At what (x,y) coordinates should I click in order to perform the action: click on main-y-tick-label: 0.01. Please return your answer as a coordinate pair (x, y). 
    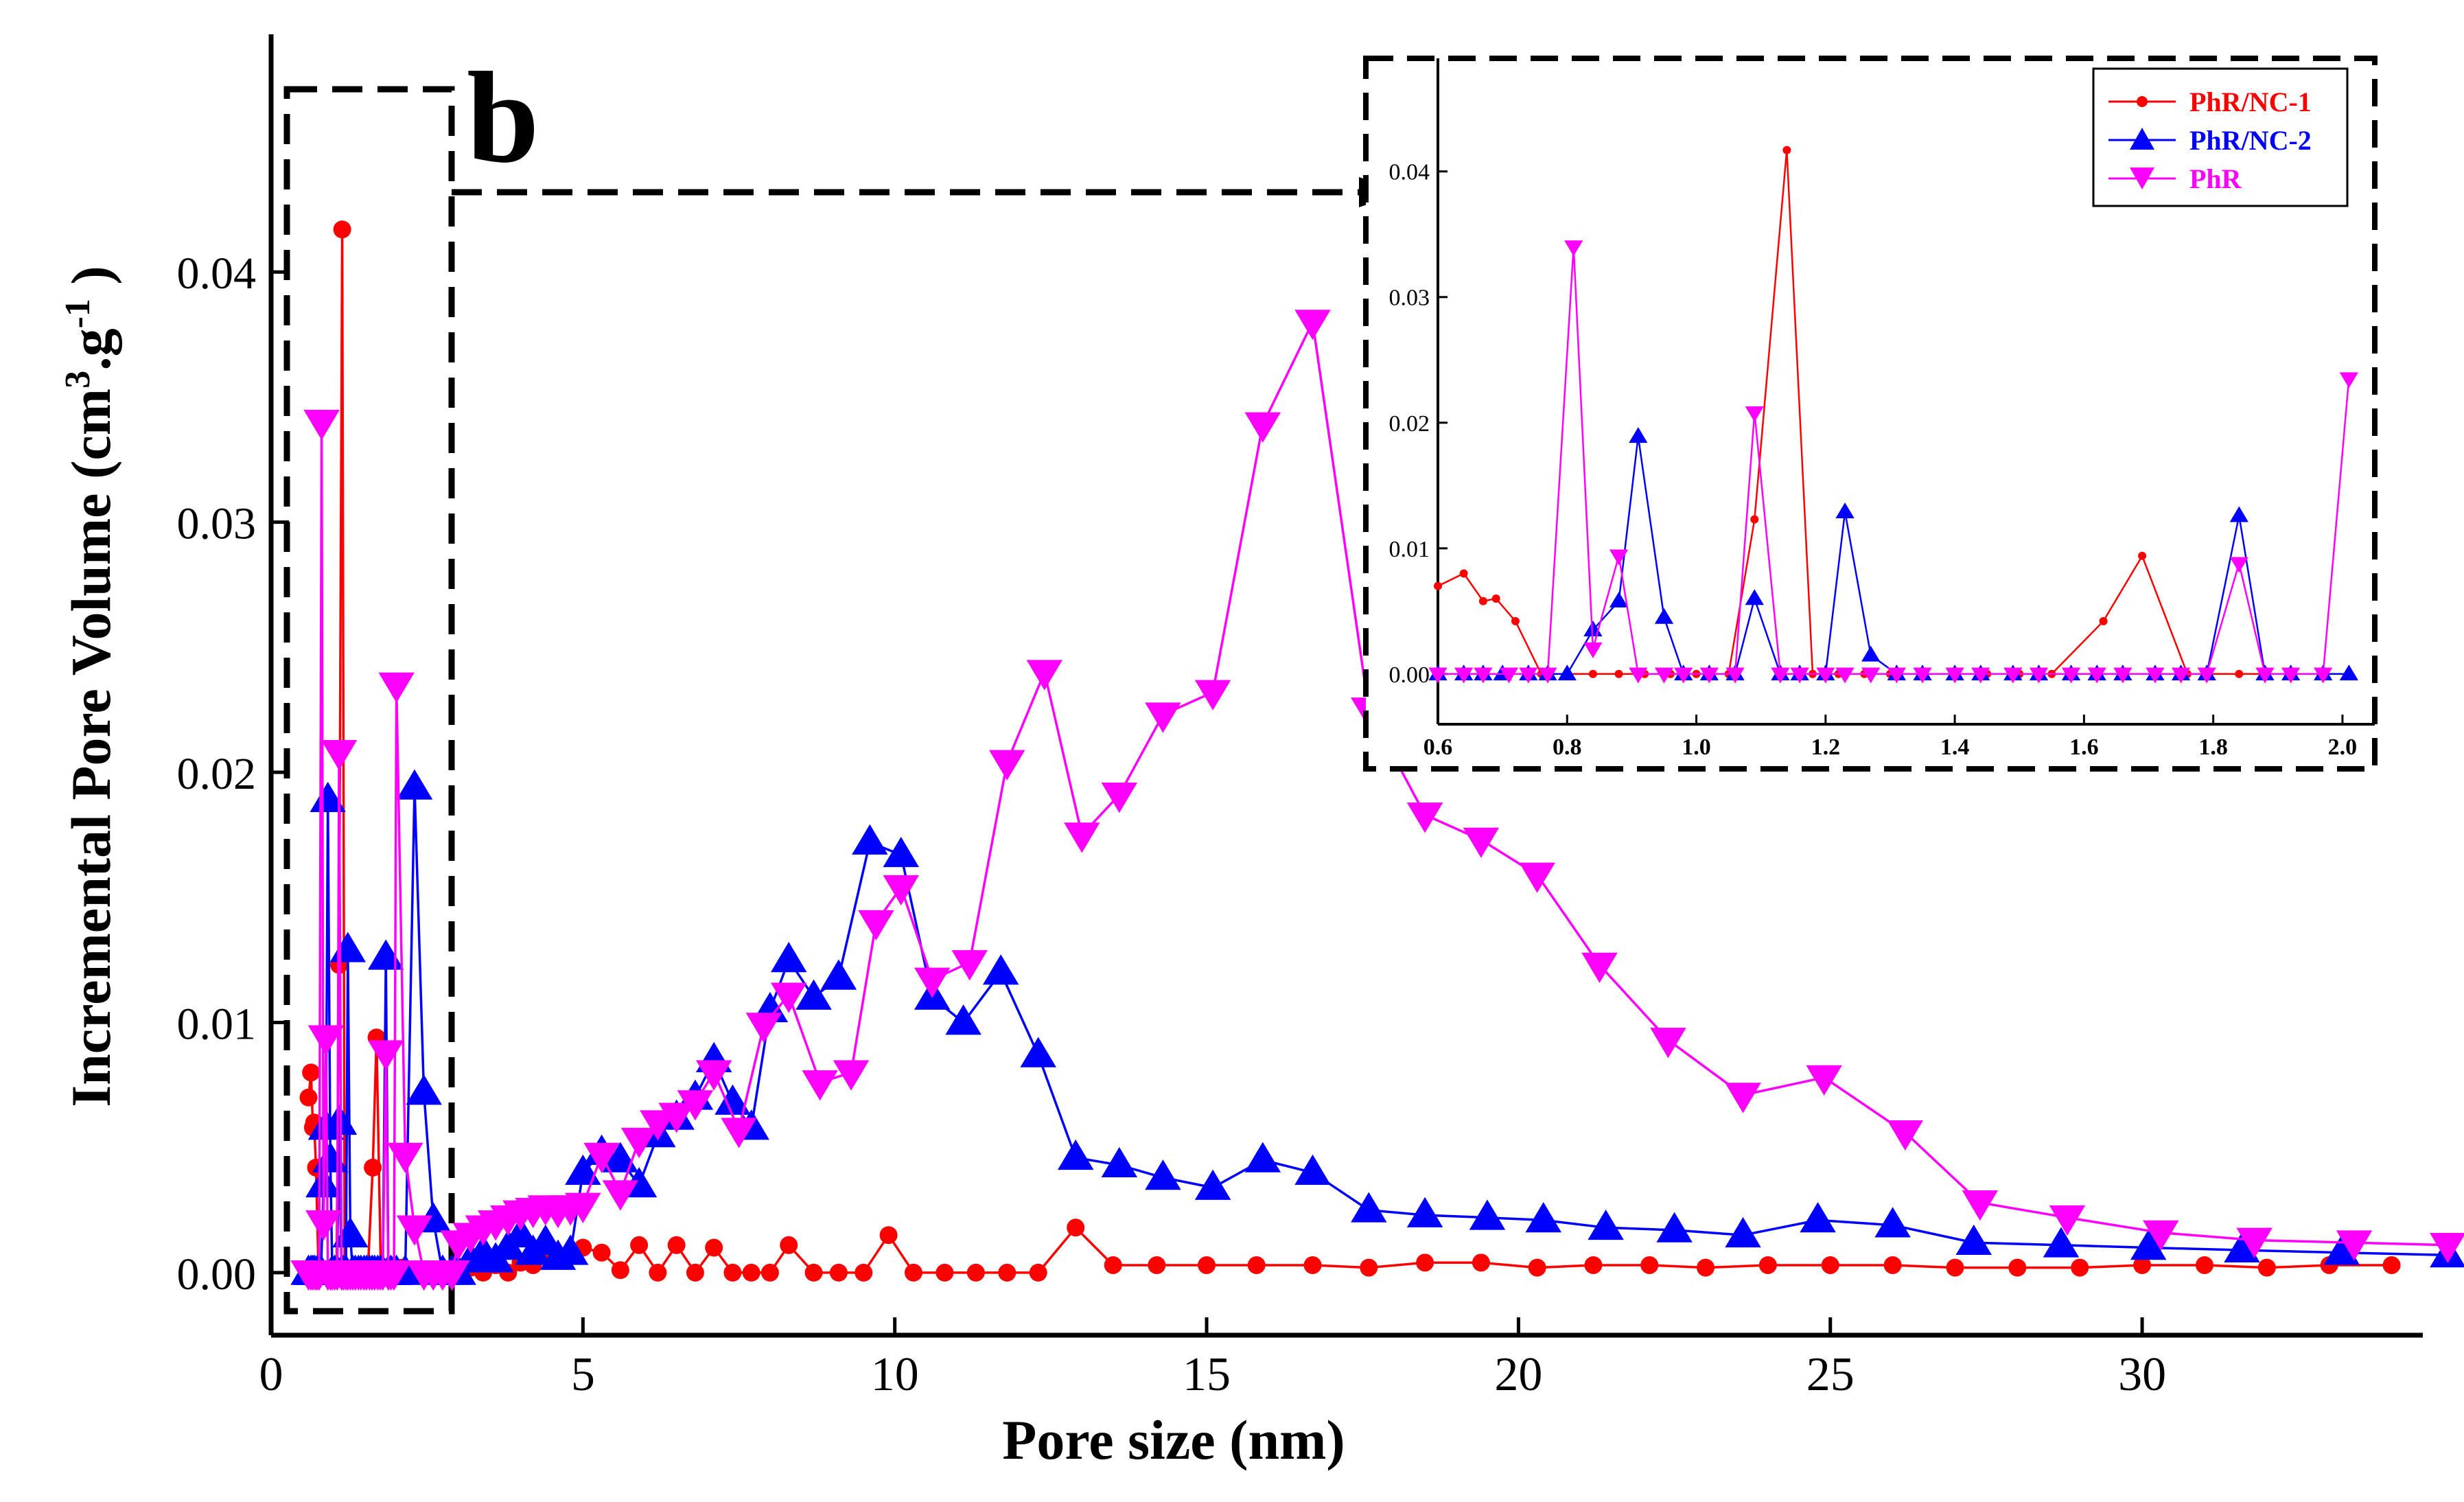
    Looking at the image, I should click on (217, 1024).